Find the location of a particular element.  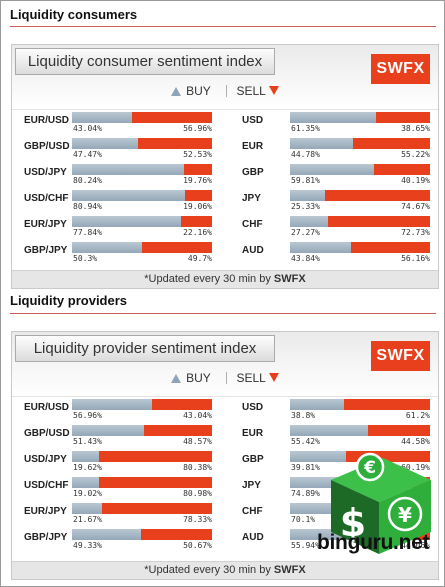

sentiment-row: EUR/JPY 77.84% 22.16% is located at coordinates (118, 226).